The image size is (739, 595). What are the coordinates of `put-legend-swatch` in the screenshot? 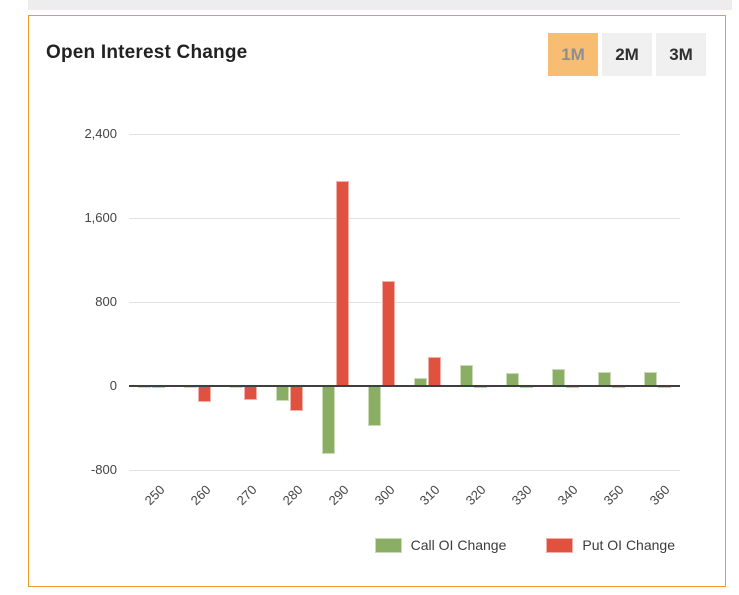 It's located at (560, 545).